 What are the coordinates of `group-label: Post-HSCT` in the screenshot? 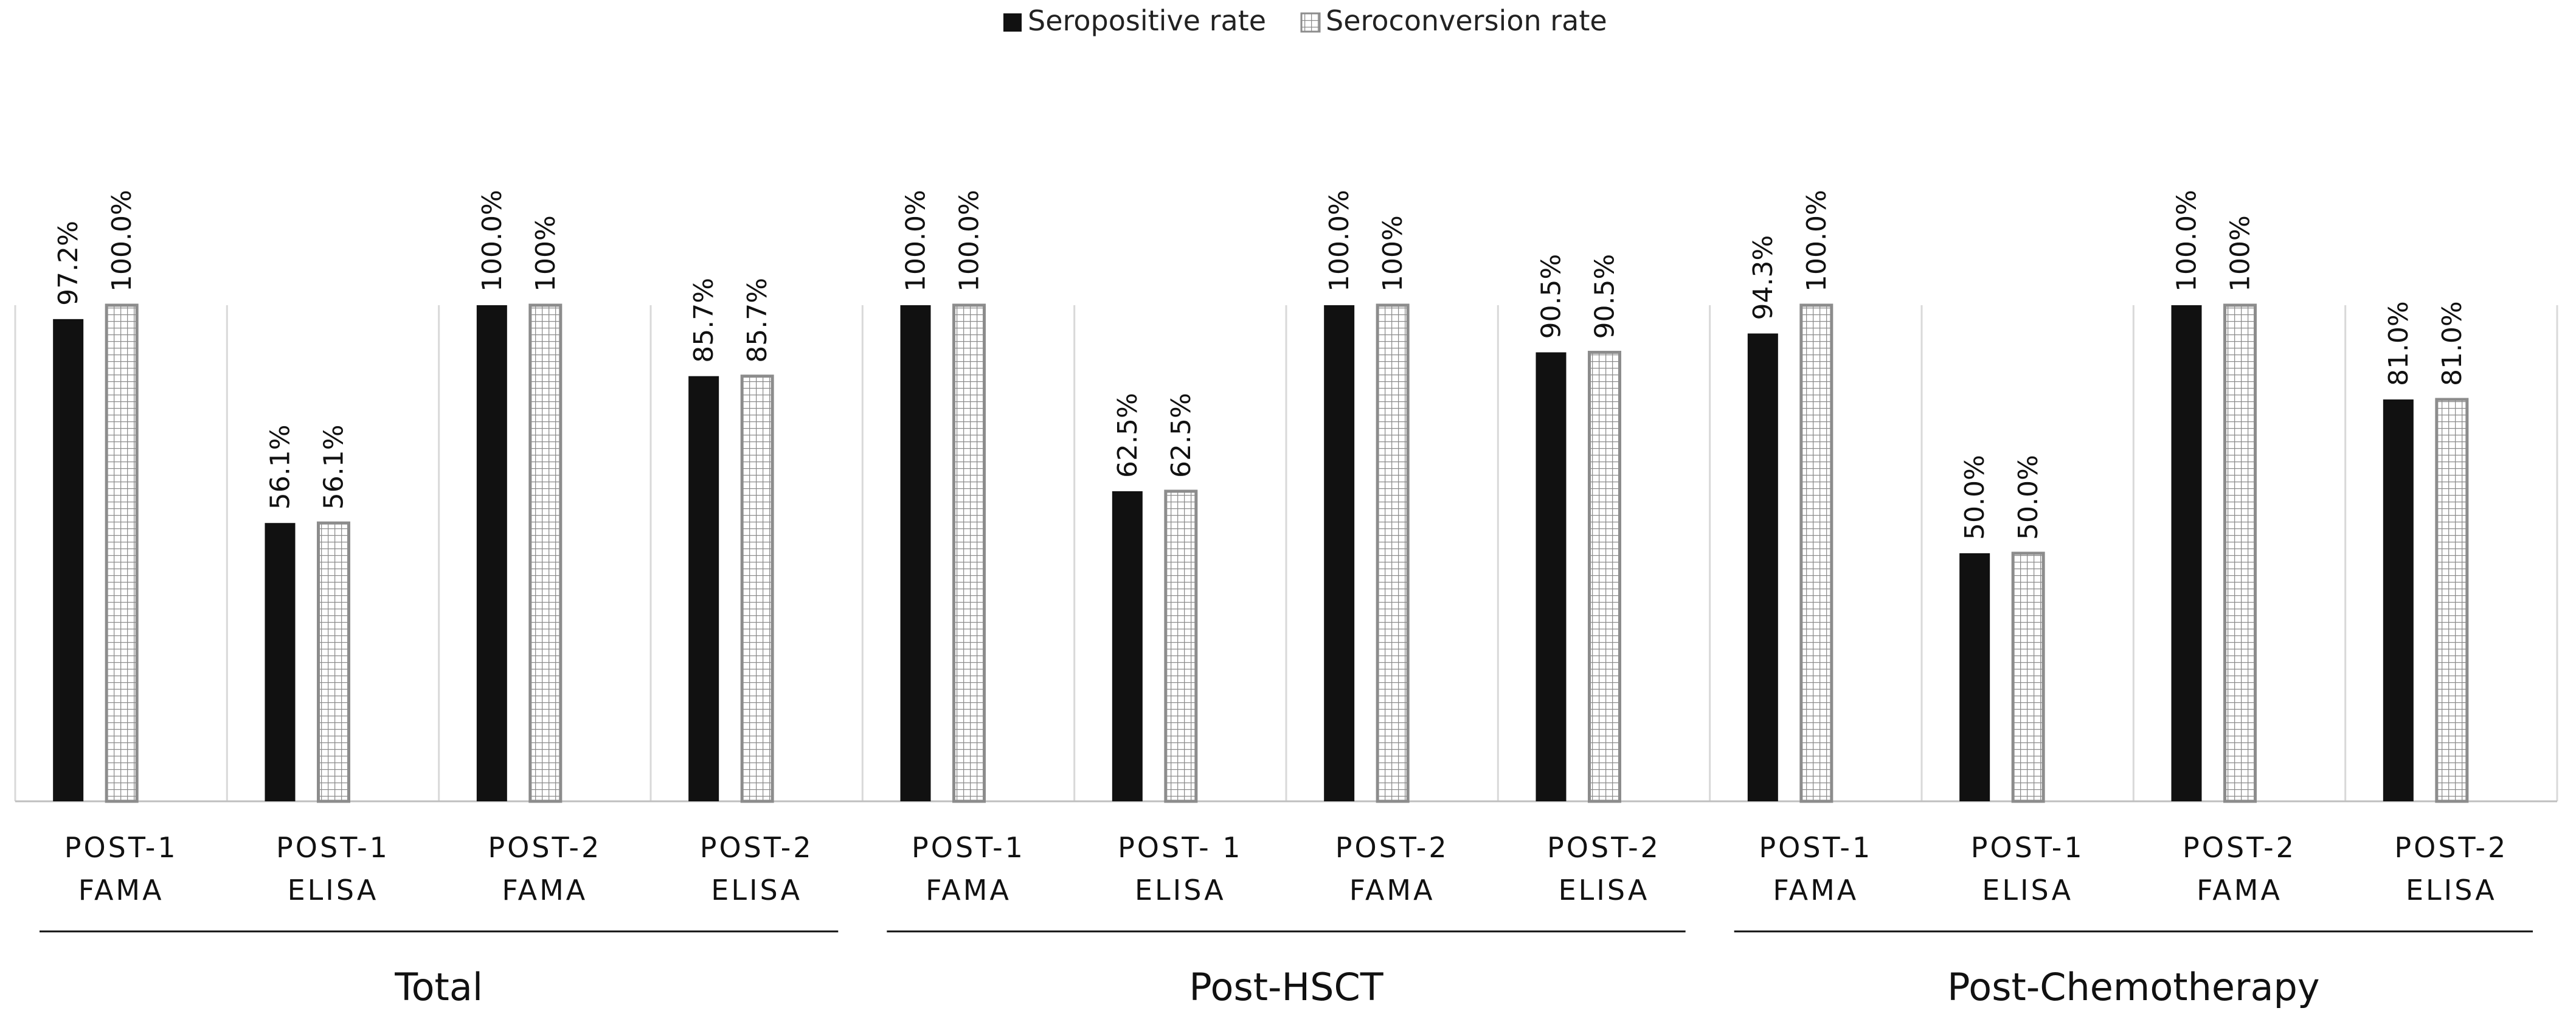 It's located at (1286, 987).